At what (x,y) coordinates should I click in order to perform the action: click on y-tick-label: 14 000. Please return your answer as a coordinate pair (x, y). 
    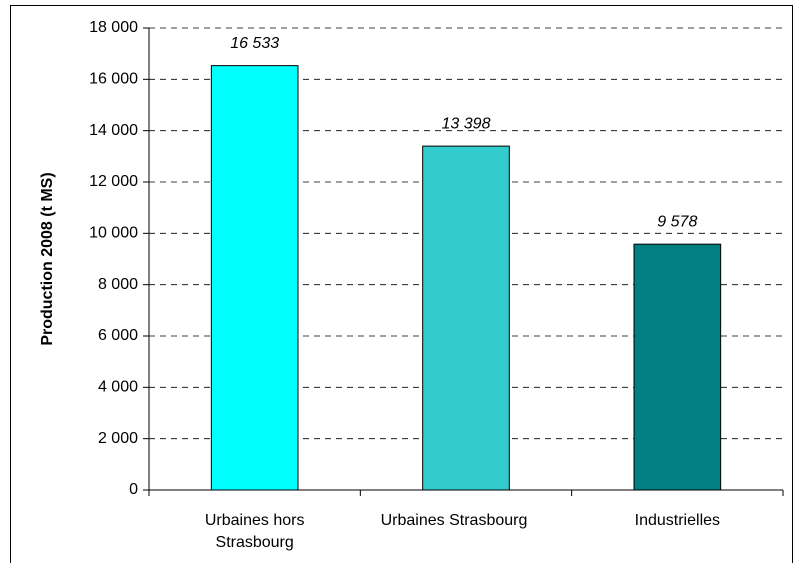
    Looking at the image, I should click on (113, 130).